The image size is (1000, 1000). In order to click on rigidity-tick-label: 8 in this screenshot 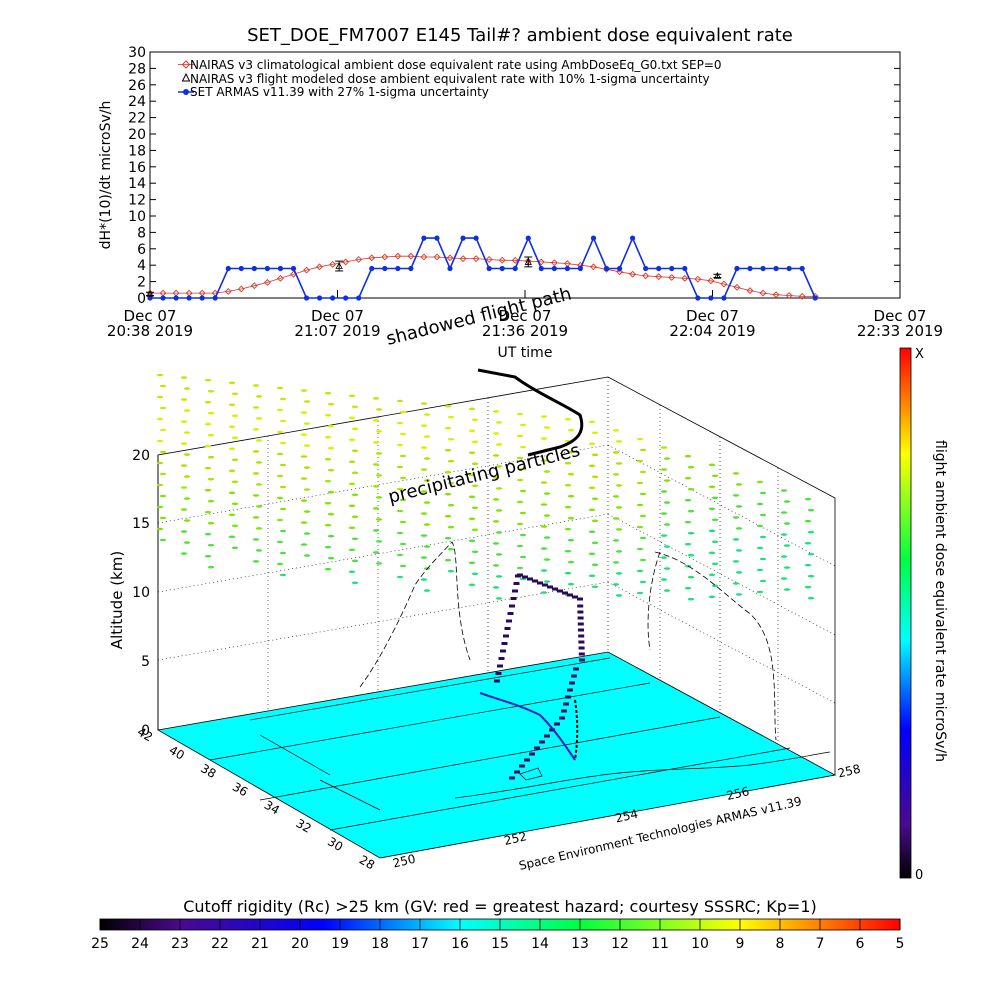, I will do `click(780, 944)`.